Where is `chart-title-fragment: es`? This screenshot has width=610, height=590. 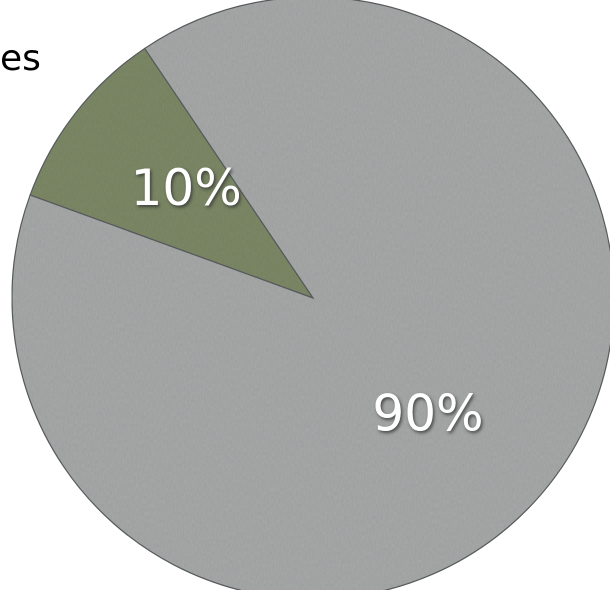
chart-title-fragment: es is located at coordinates (20, 58).